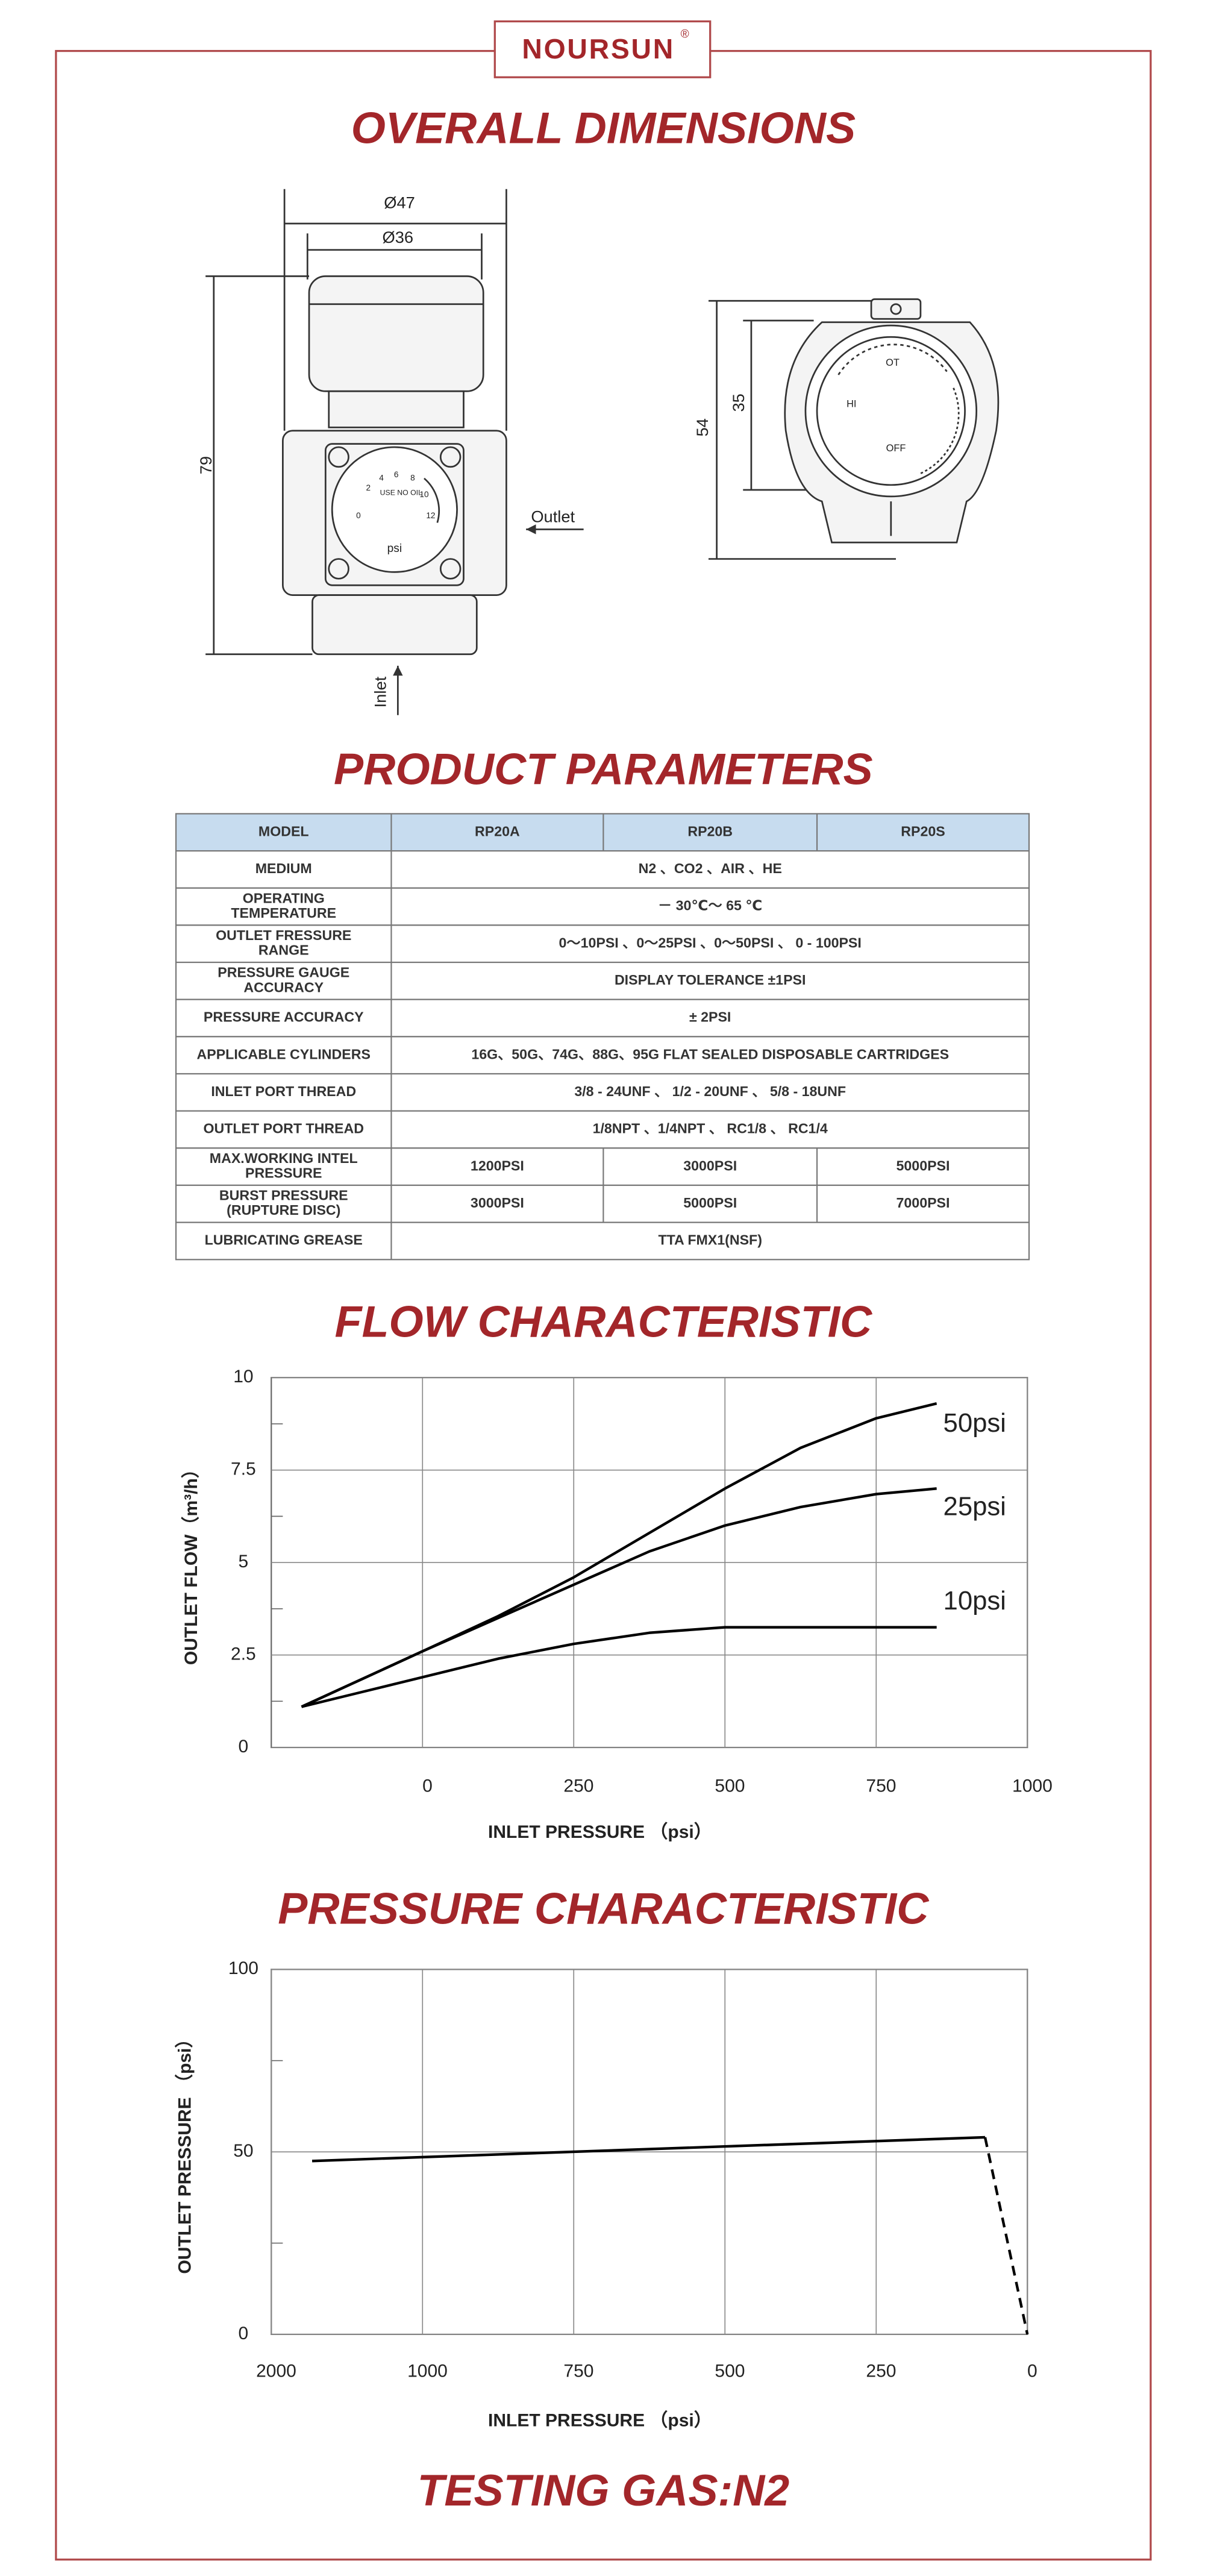 The height and width of the screenshot is (2576, 1205). Describe the element at coordinates (710, 906) in the screenshot. I see `table-cell: － 30℃～ 65 ℃` at that location.